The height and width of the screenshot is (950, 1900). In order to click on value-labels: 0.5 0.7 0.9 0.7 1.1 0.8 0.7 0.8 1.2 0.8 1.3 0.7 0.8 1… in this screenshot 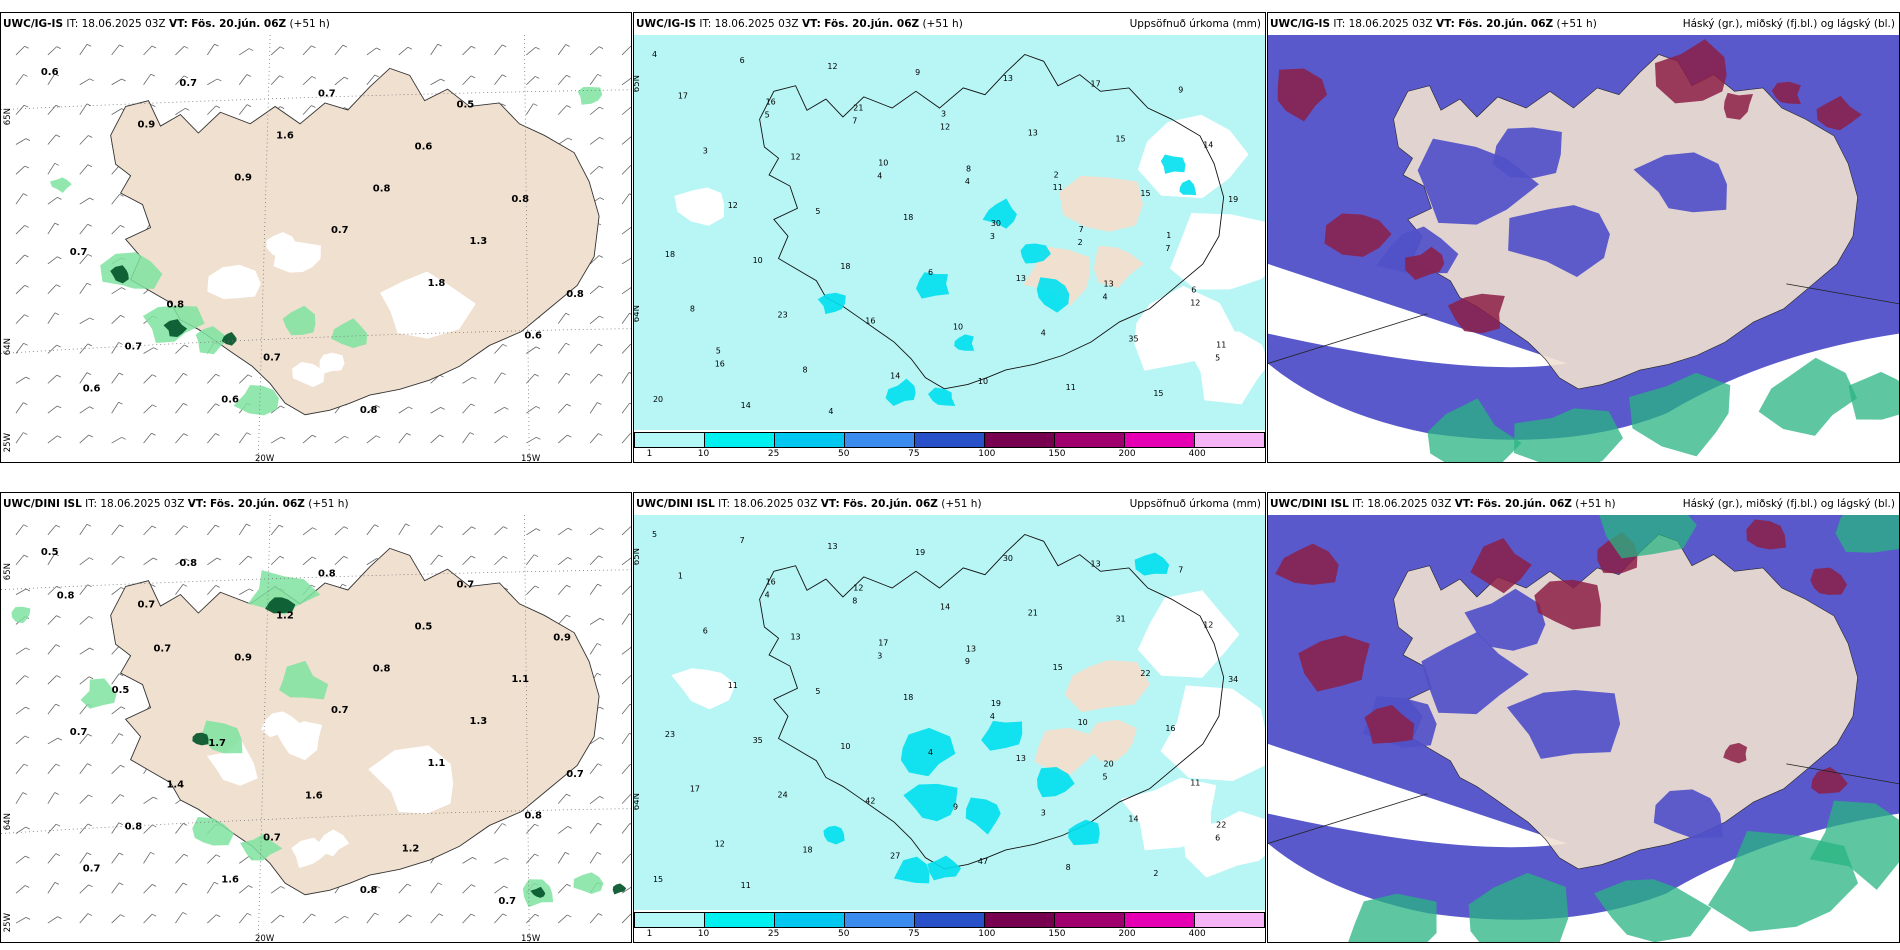, I will do `click(312, 727)`.